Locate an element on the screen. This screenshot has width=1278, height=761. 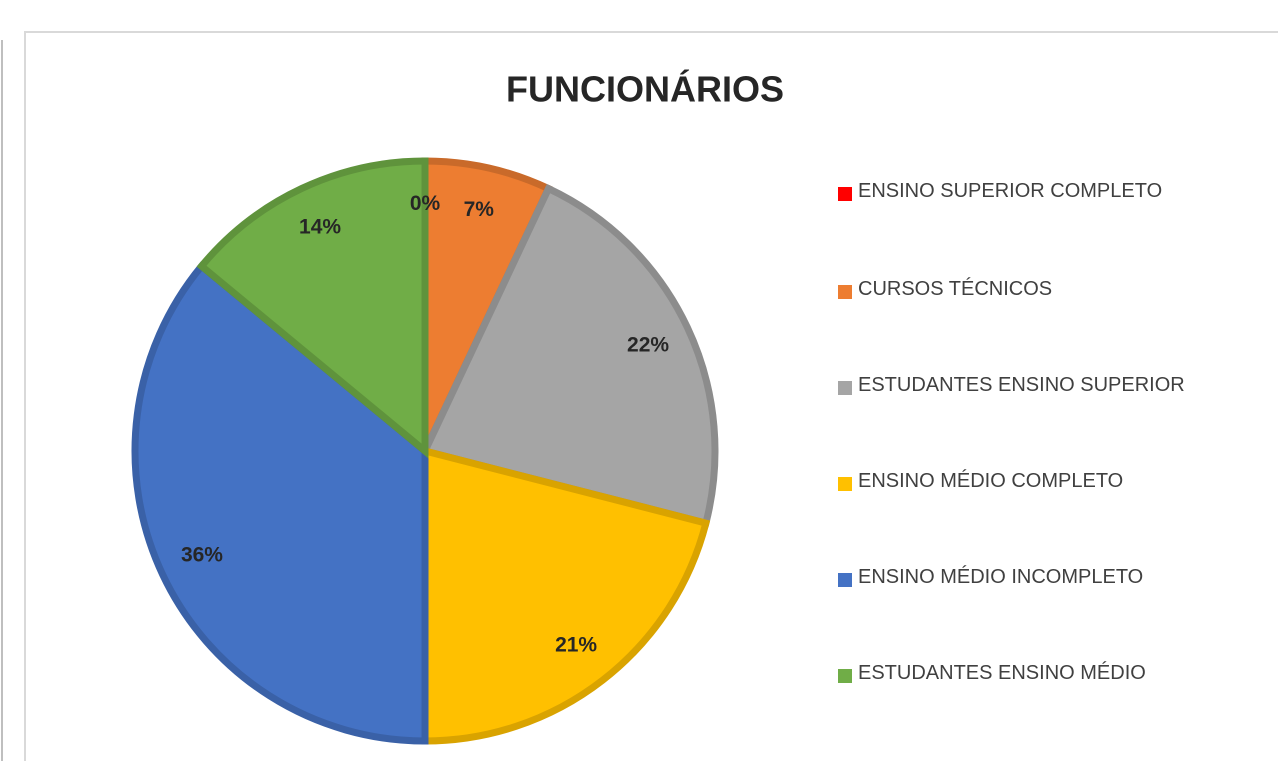
legend-item: ENSINO SUPERIOR COMPLETO is located at coordinates (1000, 193).